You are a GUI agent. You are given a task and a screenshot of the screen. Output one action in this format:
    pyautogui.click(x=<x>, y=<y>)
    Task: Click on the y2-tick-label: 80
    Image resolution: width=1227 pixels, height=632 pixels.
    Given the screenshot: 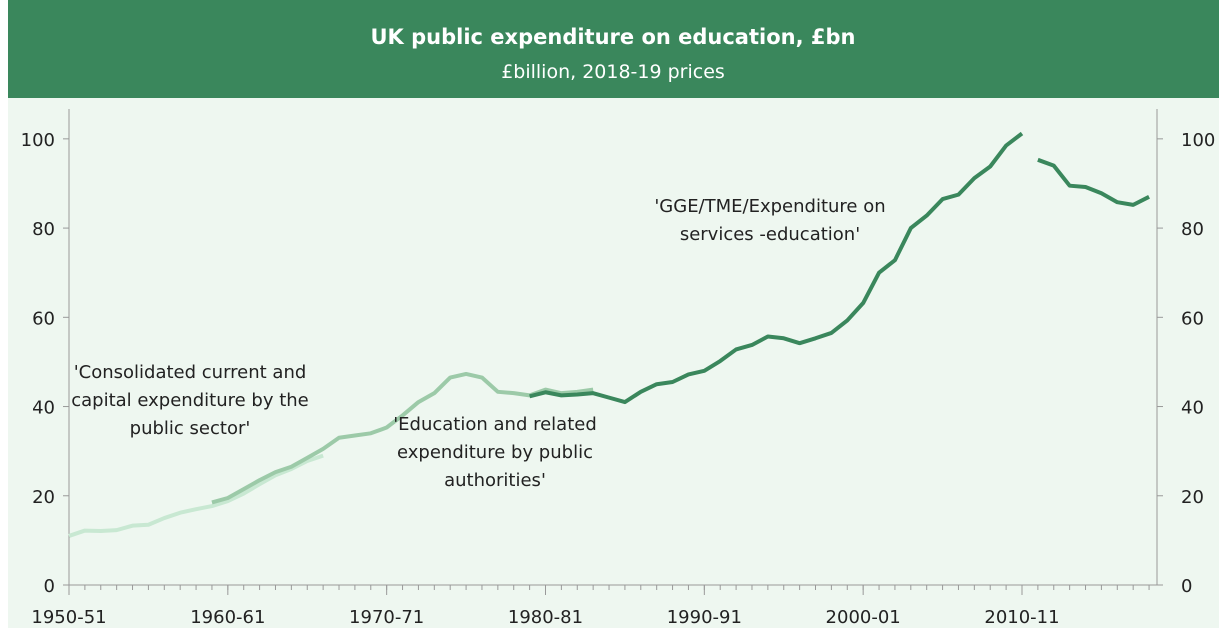 What is the action you would take?
    pyautogui.click(x=1192, y=229)
    